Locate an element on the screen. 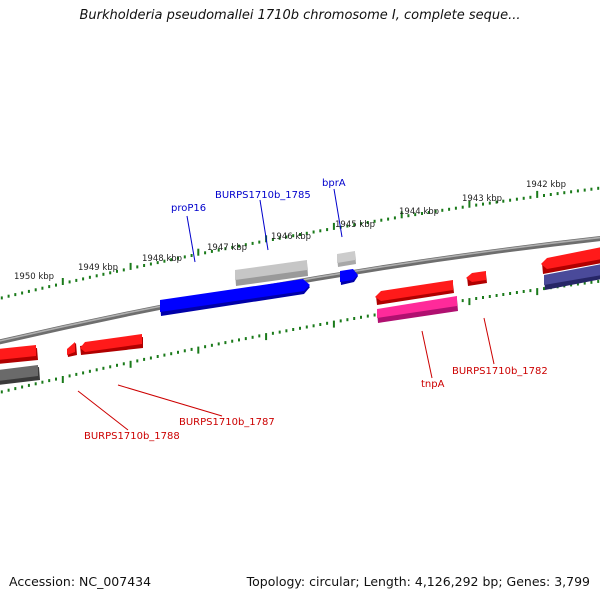 The width and height of the screenshot is (600, 600). gene-label-burps-1785: BURPS1710b_1785 is located at coordinates (263, 195).